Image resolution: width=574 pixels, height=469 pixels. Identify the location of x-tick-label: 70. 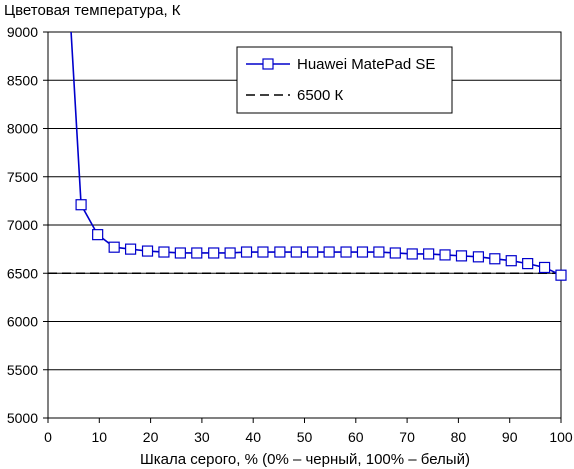
(407, 437).